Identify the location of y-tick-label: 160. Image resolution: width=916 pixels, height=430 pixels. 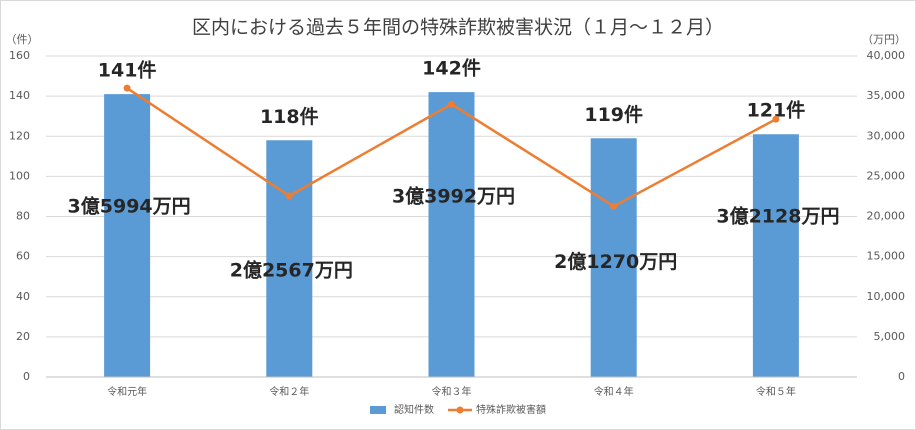
(19, 55).